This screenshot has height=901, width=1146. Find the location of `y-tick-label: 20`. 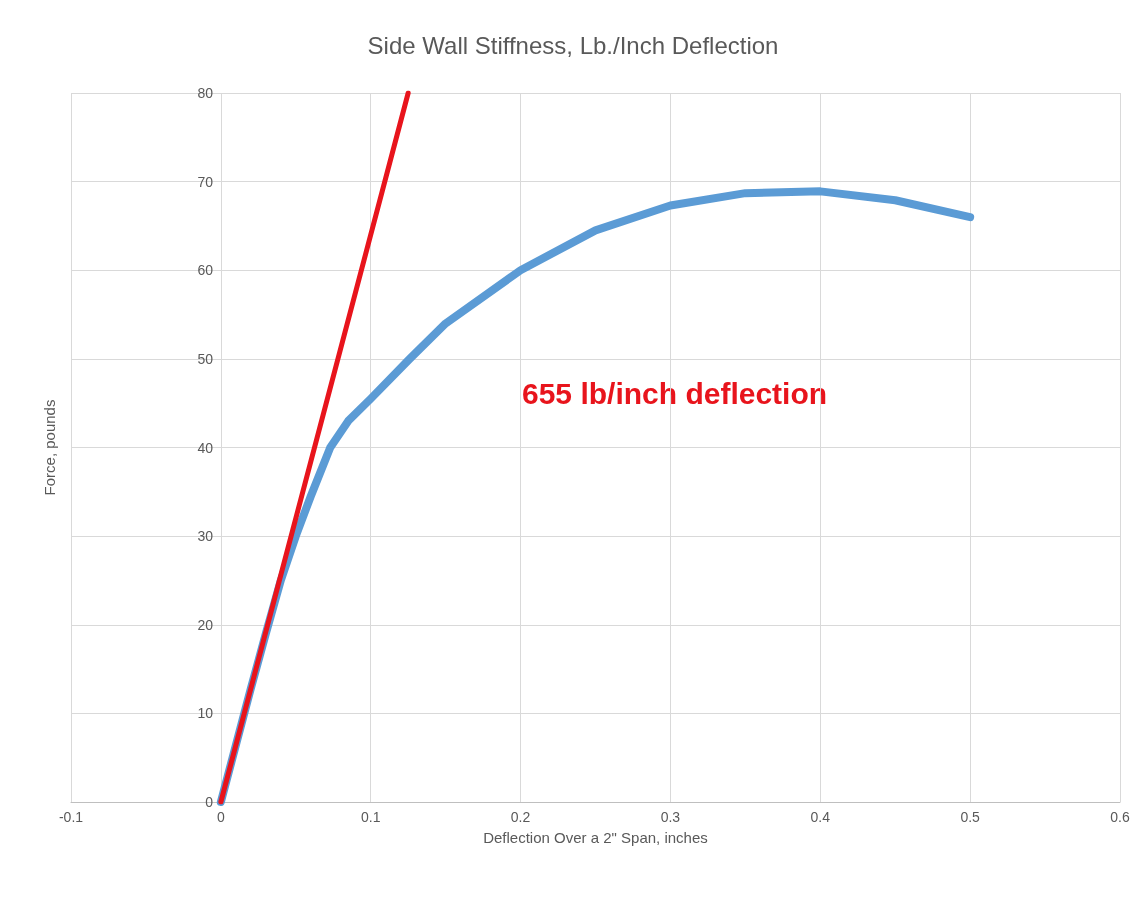

y-tick-label: 20 is located at coordinates (205, 624).